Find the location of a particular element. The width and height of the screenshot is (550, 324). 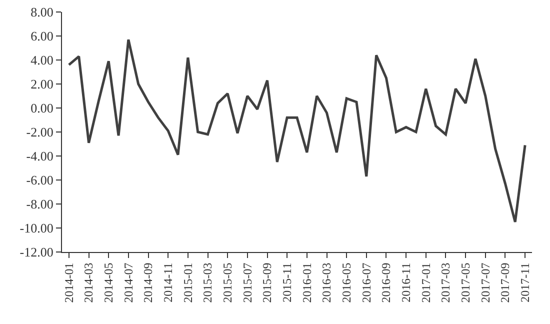

x-tick-label: 2015-09 is located at coordinates (267, 282).